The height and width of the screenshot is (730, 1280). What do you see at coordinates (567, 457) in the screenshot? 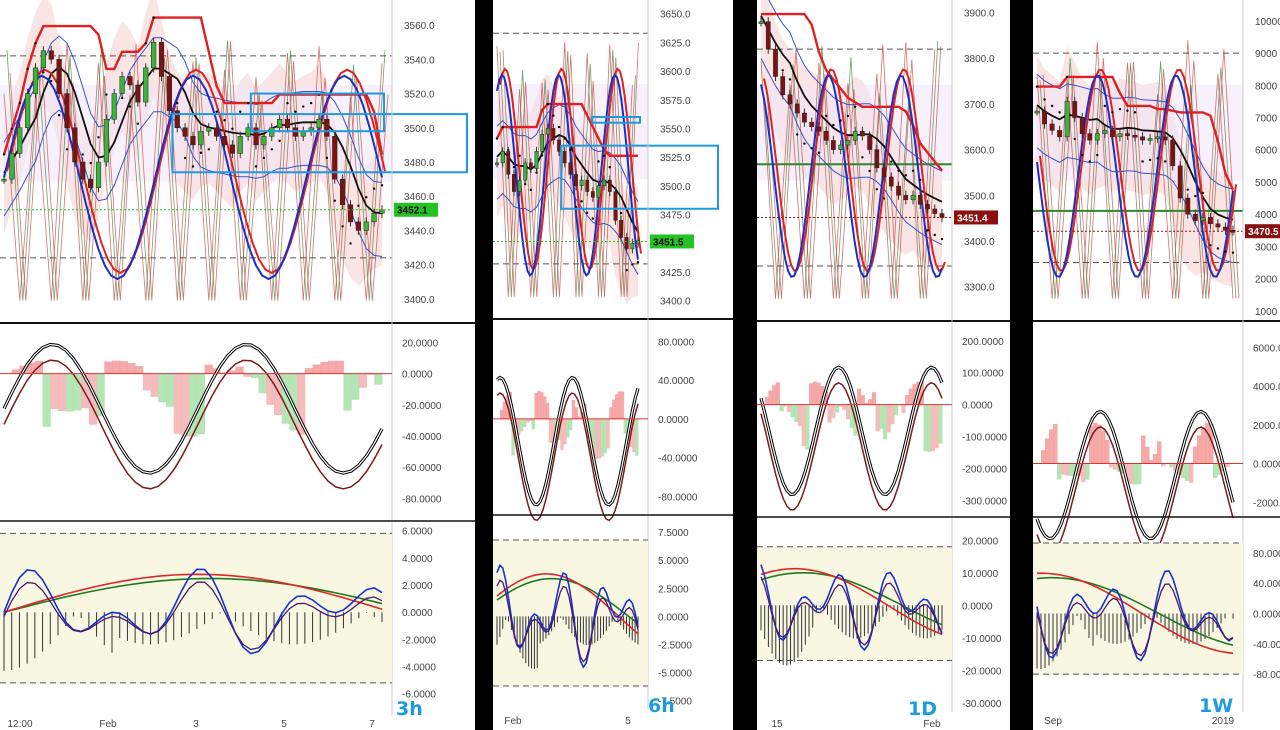
I see `oscillator-signal-line` at bounding box center [567, 457].